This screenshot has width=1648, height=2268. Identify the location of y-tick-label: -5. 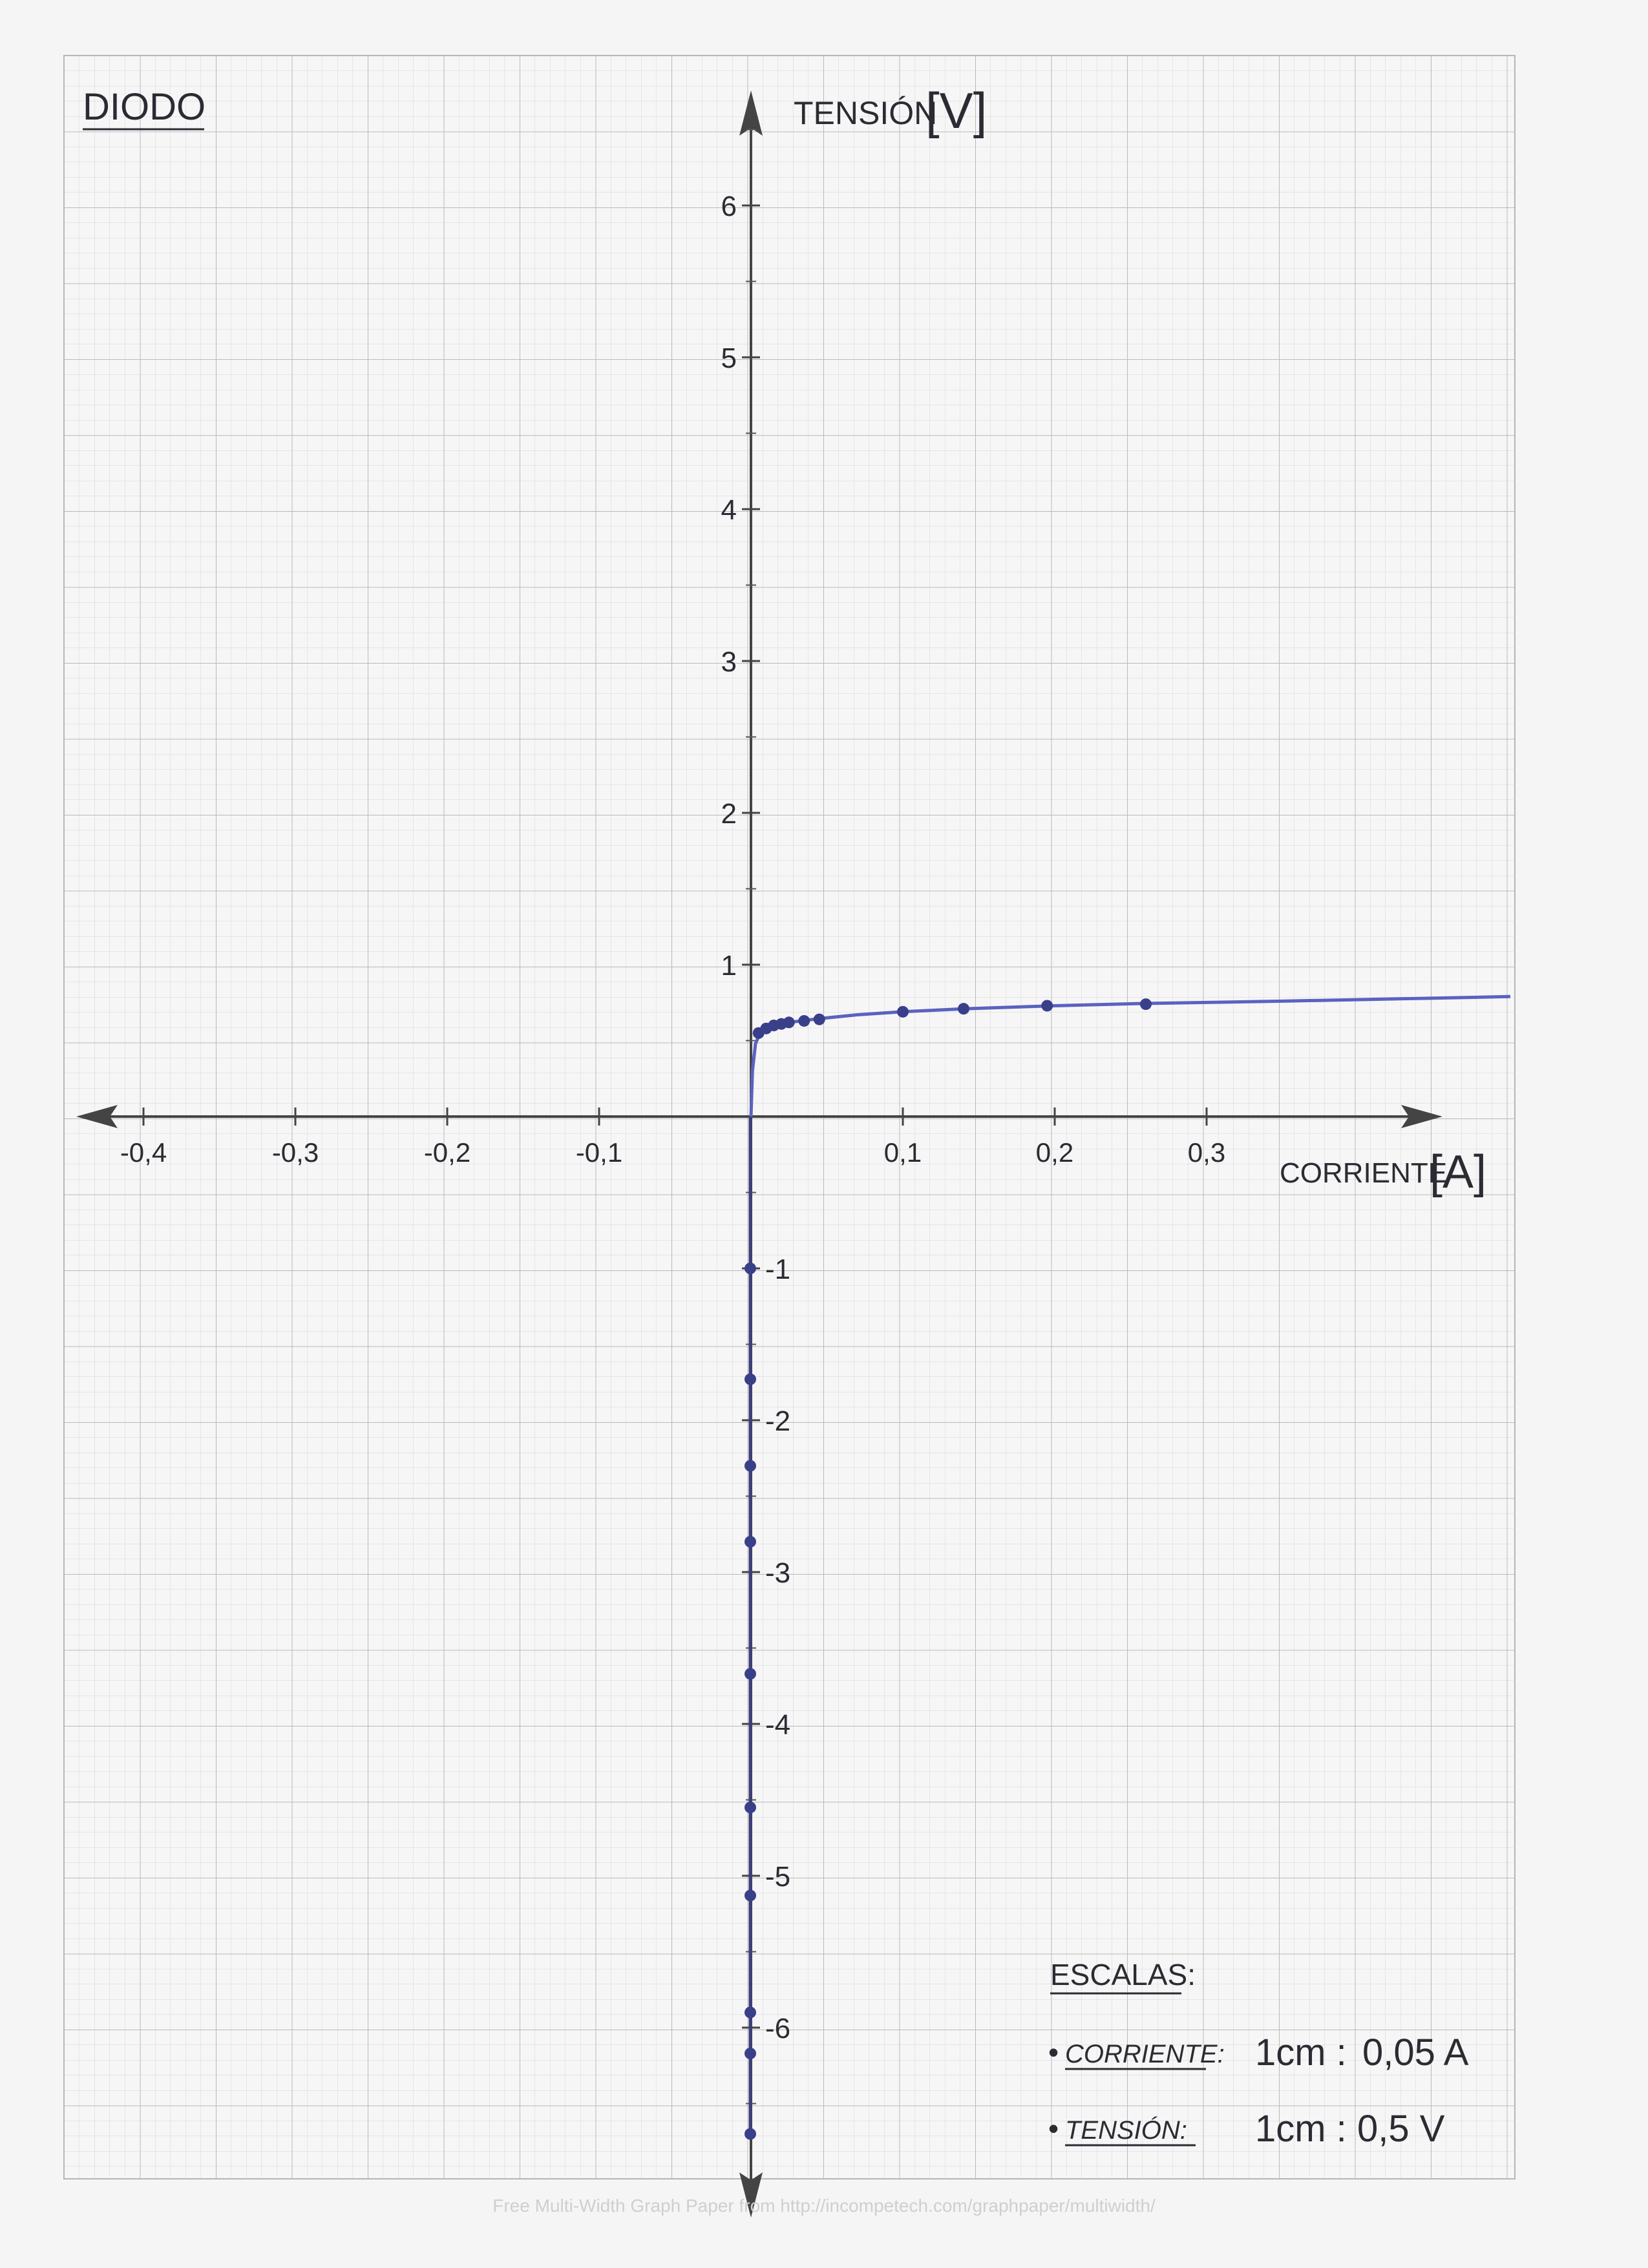
(777, 1877).